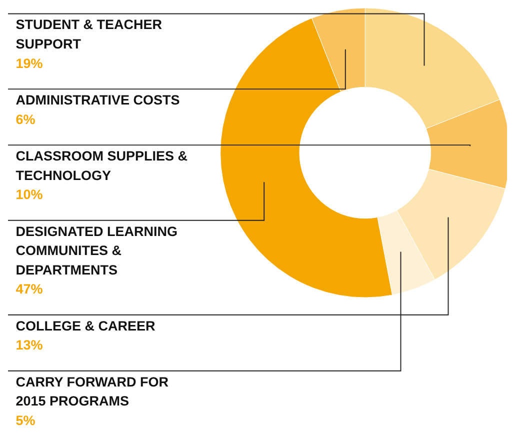 Image resolution: width=517 pixels, height=443 pixels. Describe the element at coordinates (26, 119) in the screenshot. I see `data-label: 6%` at that location.